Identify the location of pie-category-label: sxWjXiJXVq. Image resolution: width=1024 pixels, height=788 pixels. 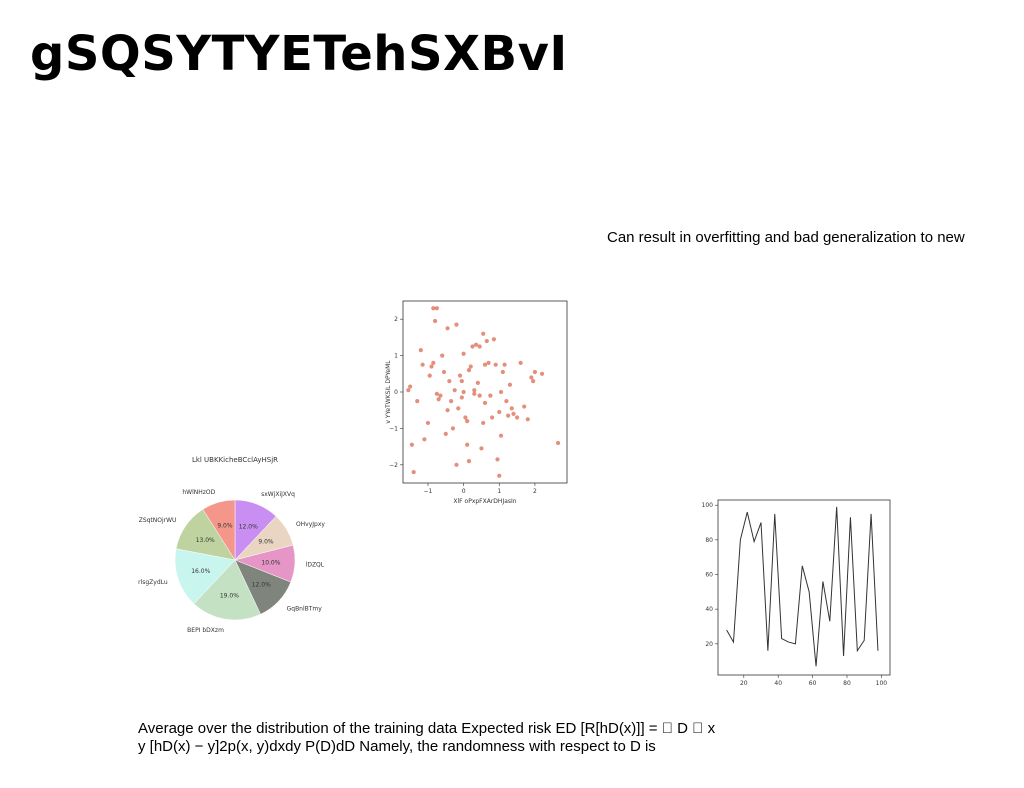
(278, 494).